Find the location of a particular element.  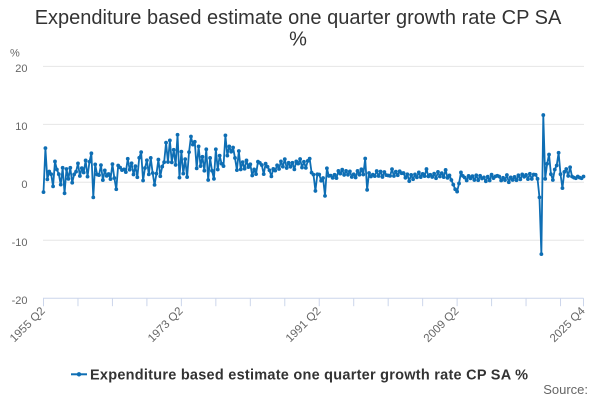

svg-text: 20 is located at coordinates (21, 69).